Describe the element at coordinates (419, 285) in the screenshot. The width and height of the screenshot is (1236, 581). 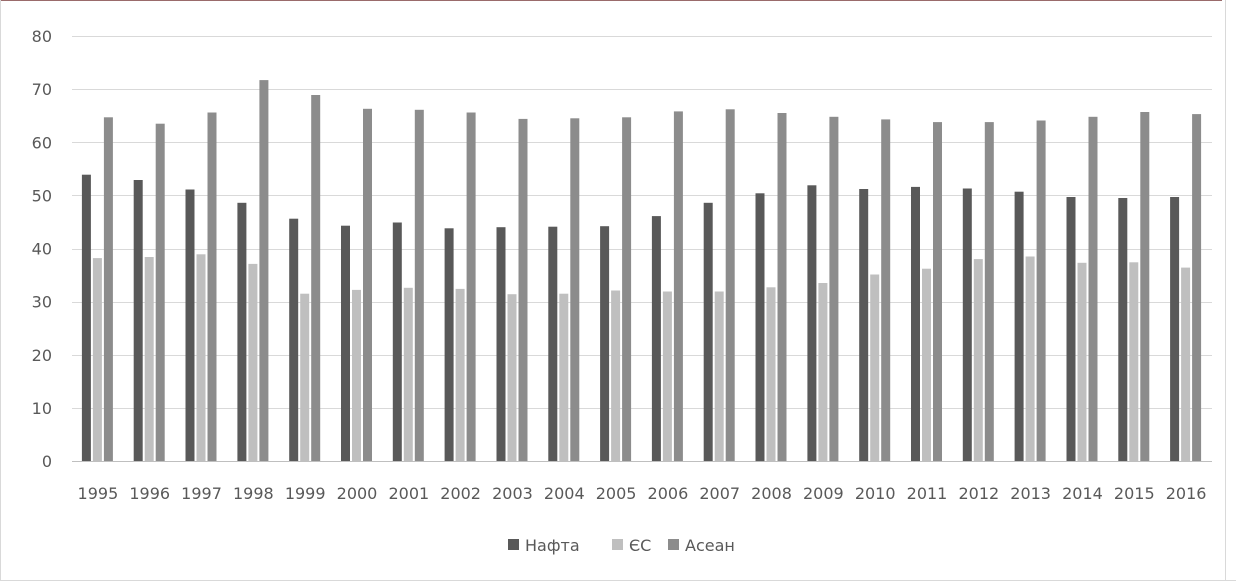
I see `bar-Асеан-2001` at that location.